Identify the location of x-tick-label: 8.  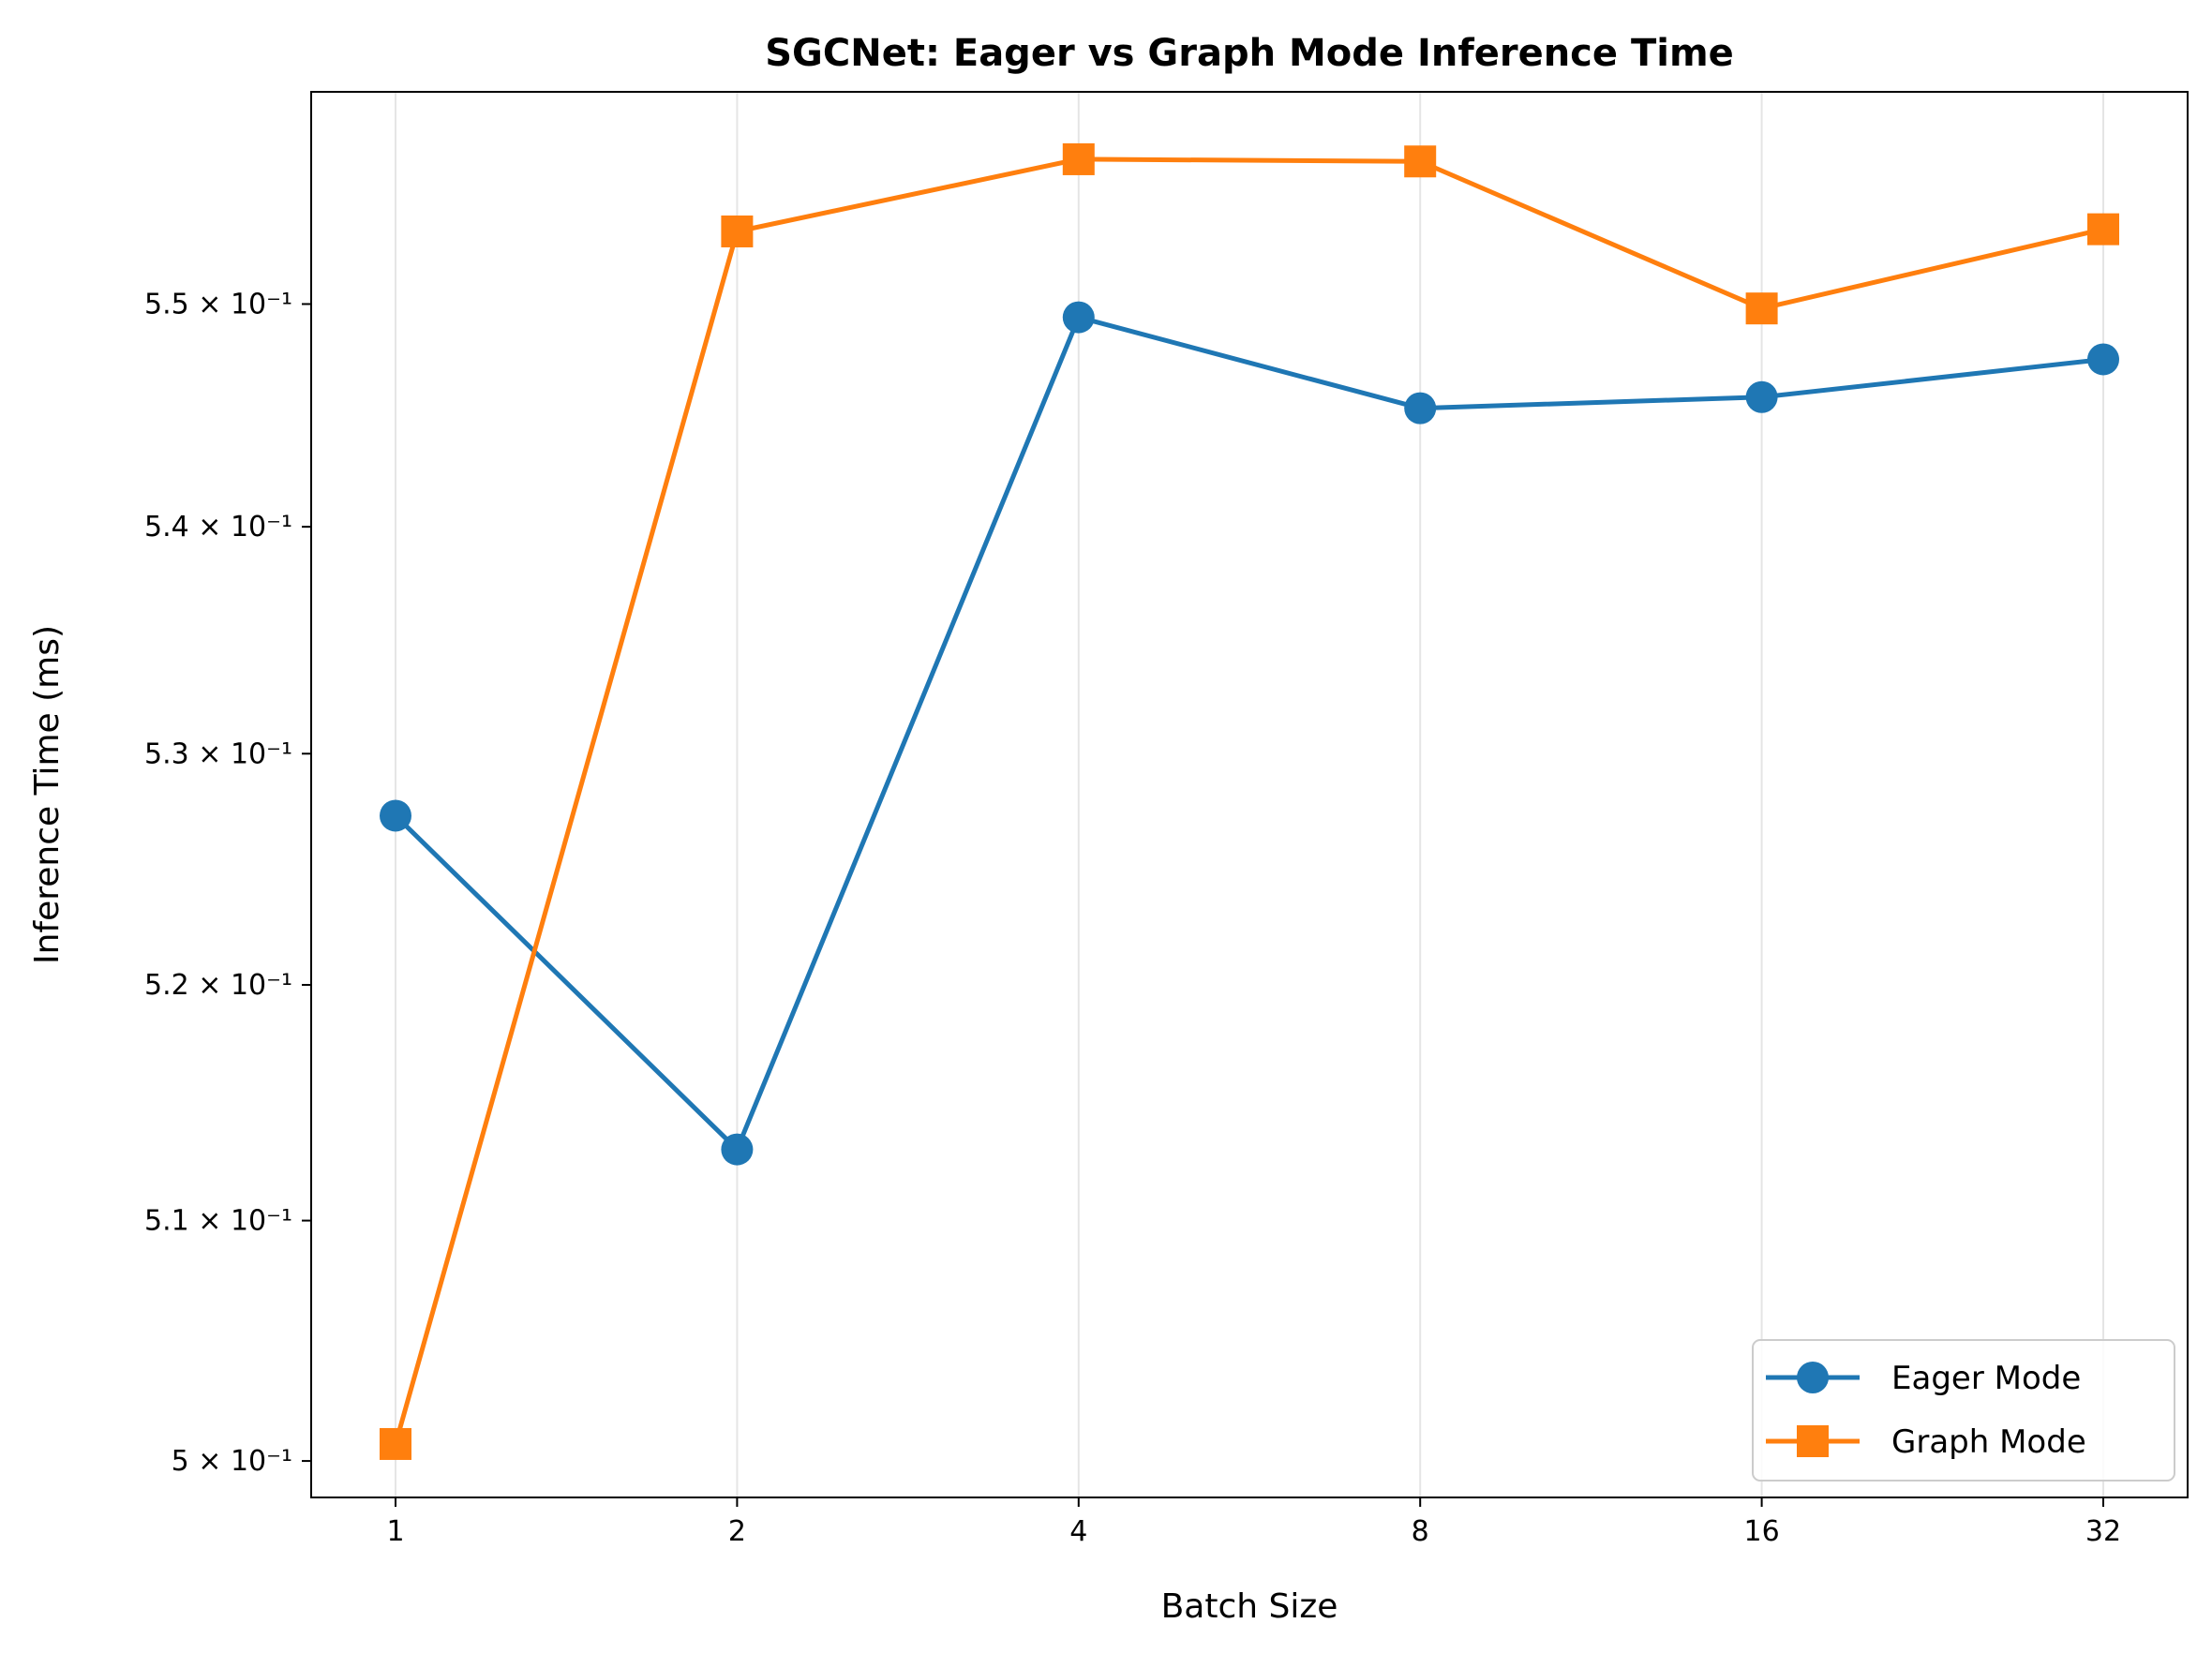
(1420, 1531).